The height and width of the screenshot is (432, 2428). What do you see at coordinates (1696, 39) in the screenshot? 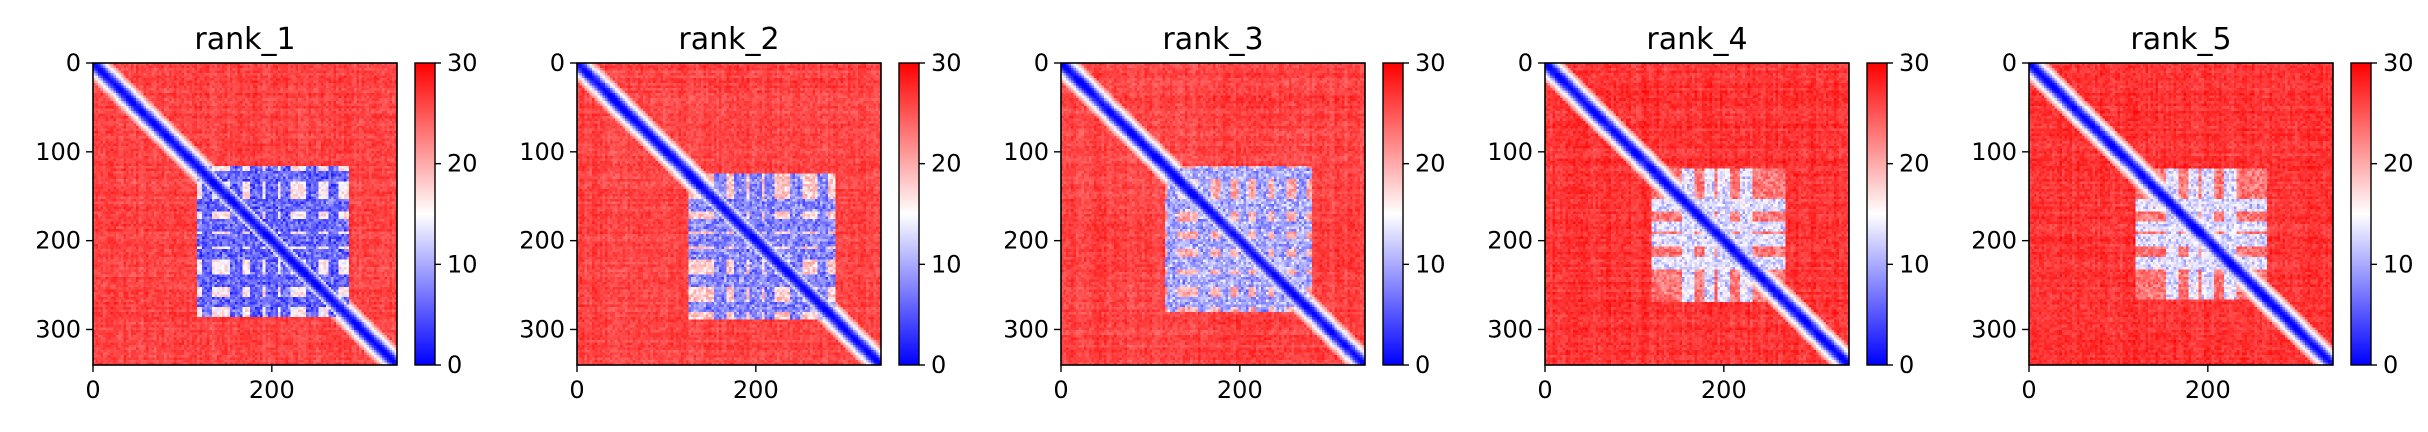
I see `panel-title: rank_4` at bounding box center [1696, 39].